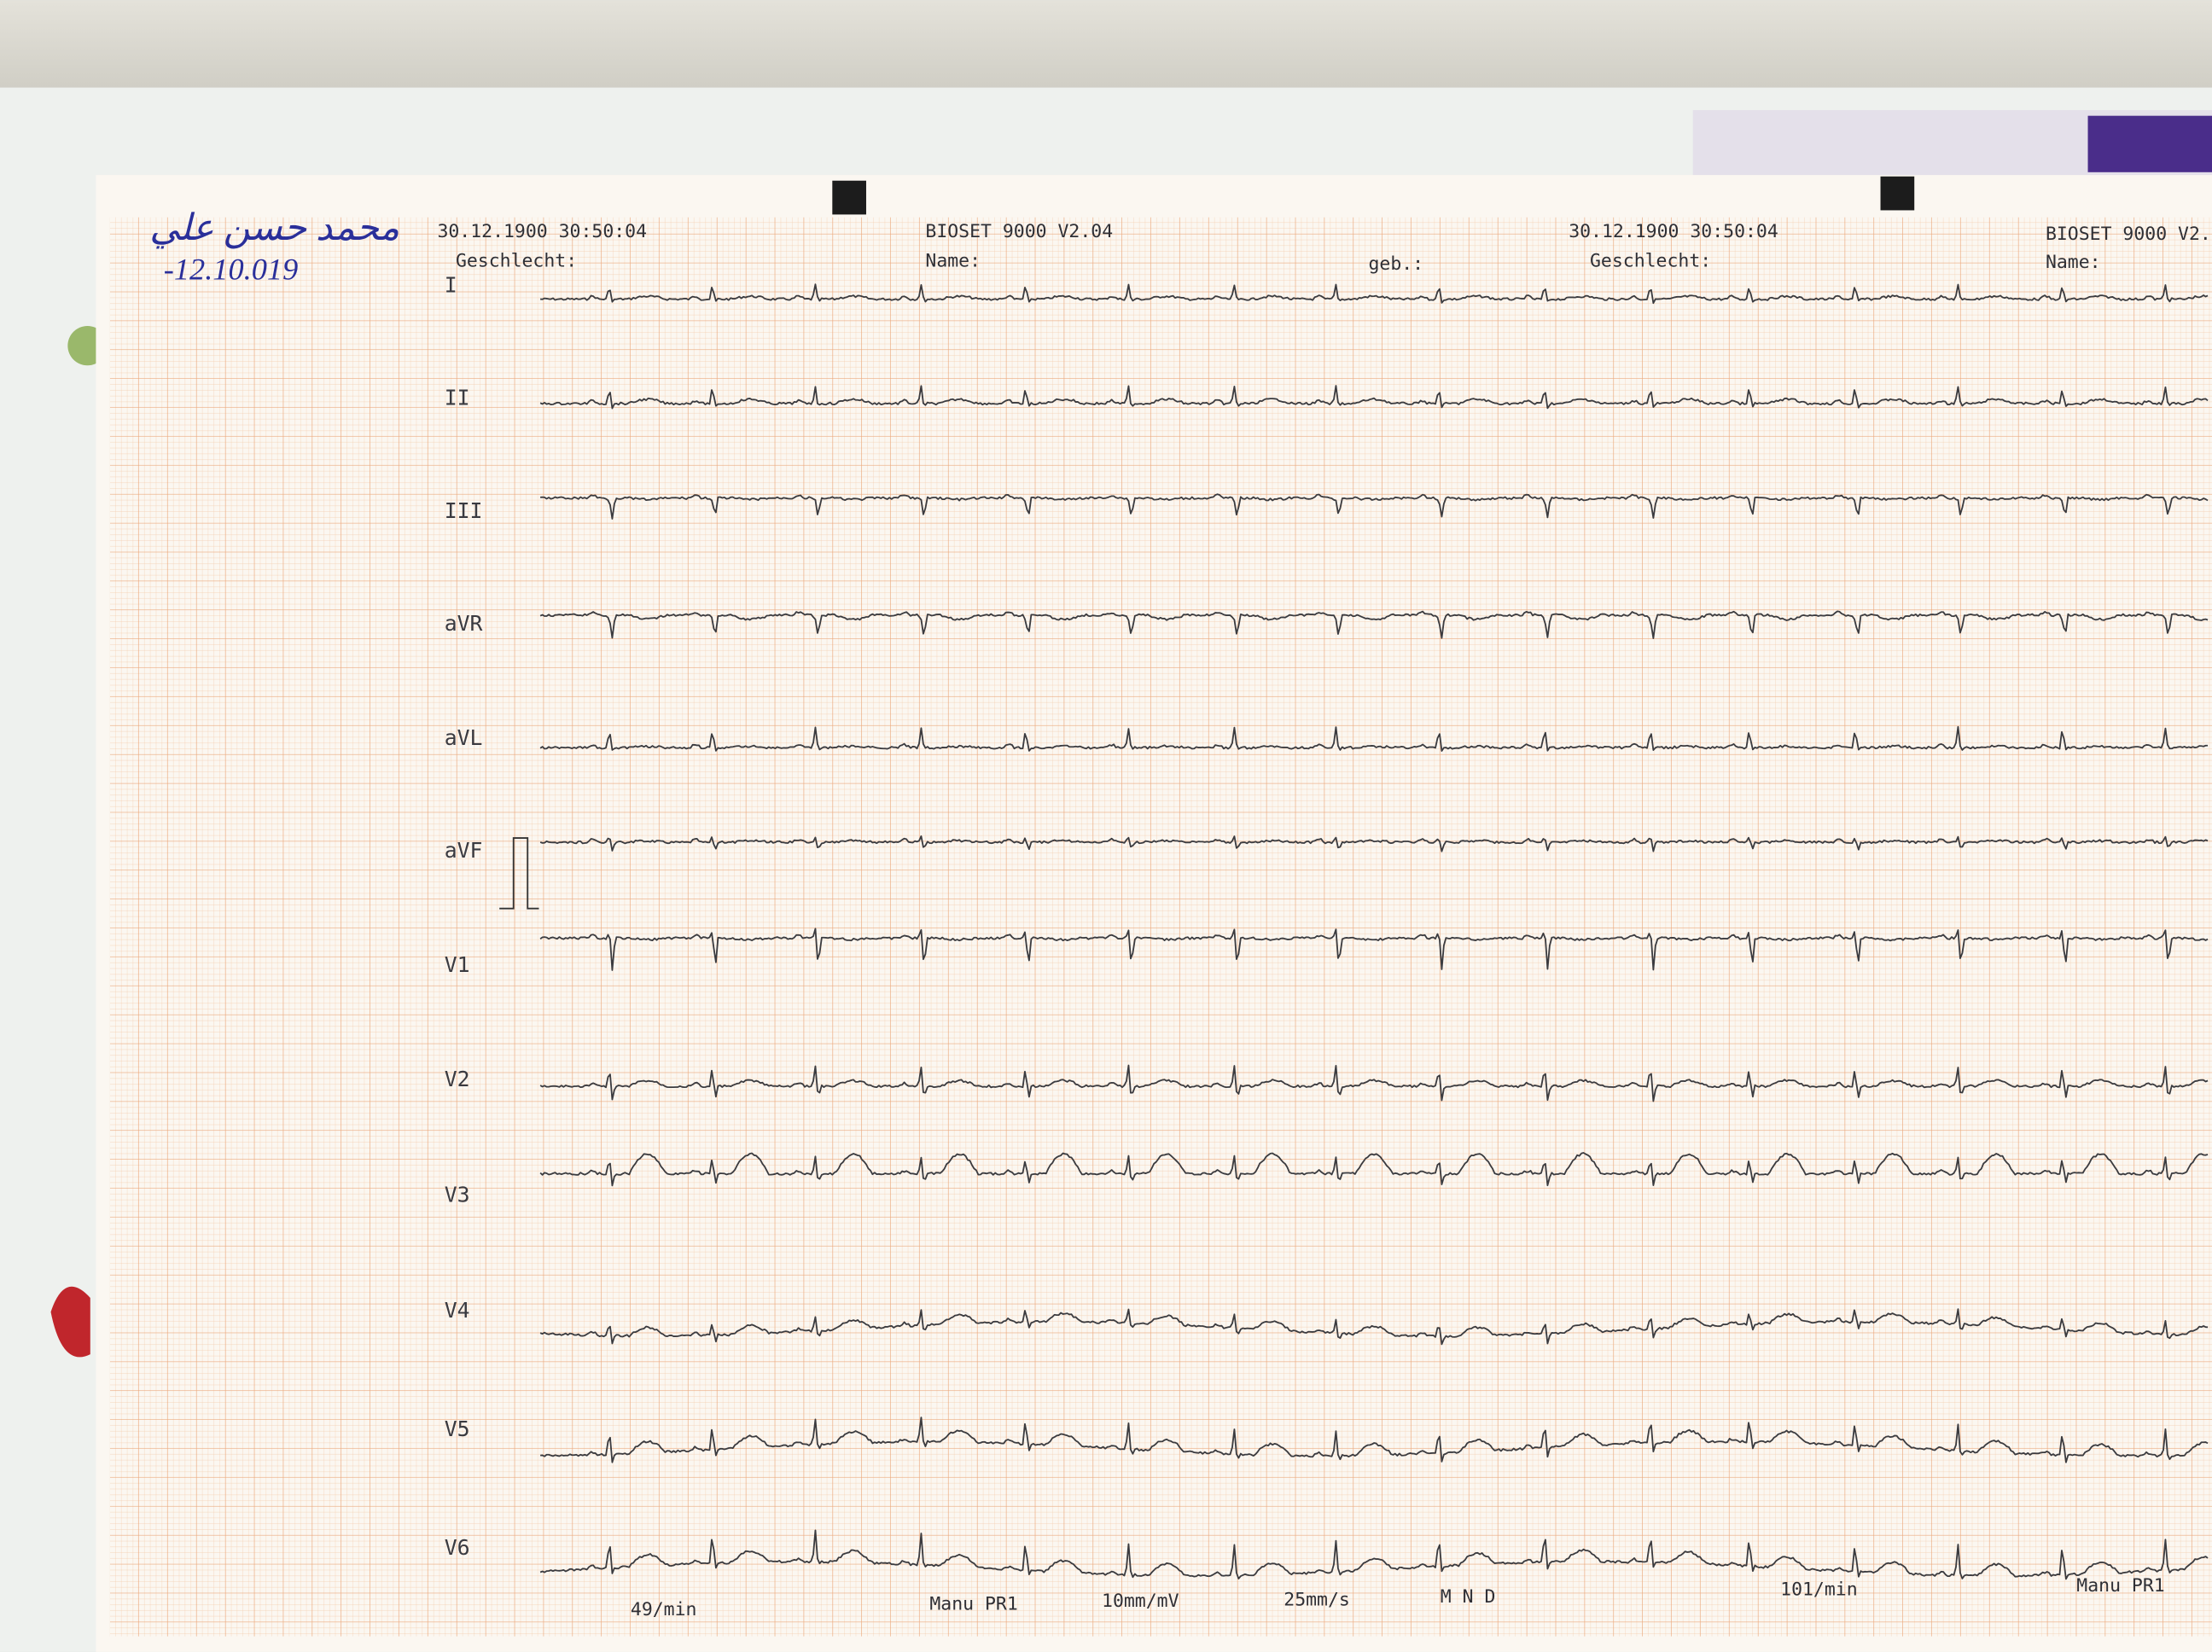  I want to click on device: BIOSET 9000 V2., so click(2128, 234).